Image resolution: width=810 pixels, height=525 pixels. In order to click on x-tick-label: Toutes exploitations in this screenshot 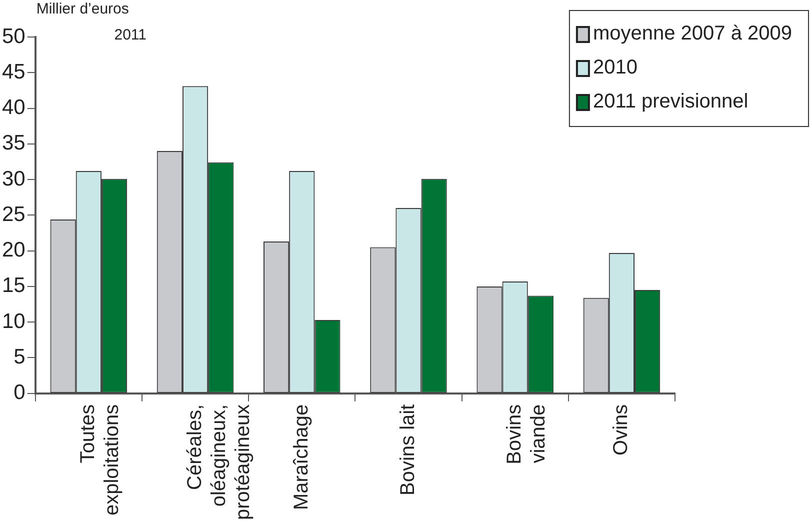, I will do `click(100, 460)`.